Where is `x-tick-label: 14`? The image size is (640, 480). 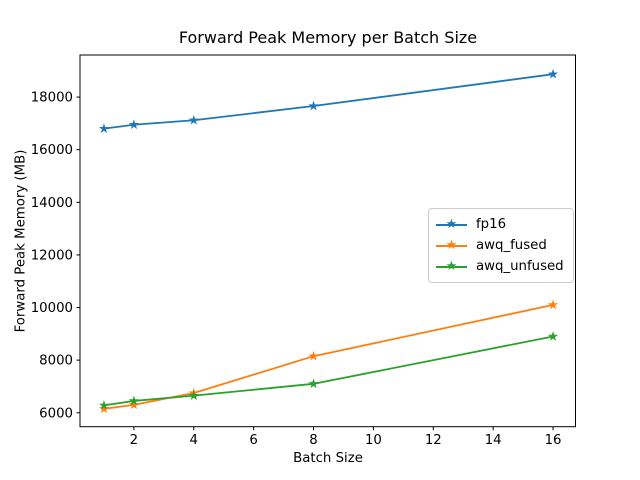
x-tick-label: 14 is located at coordinates (493, 440).